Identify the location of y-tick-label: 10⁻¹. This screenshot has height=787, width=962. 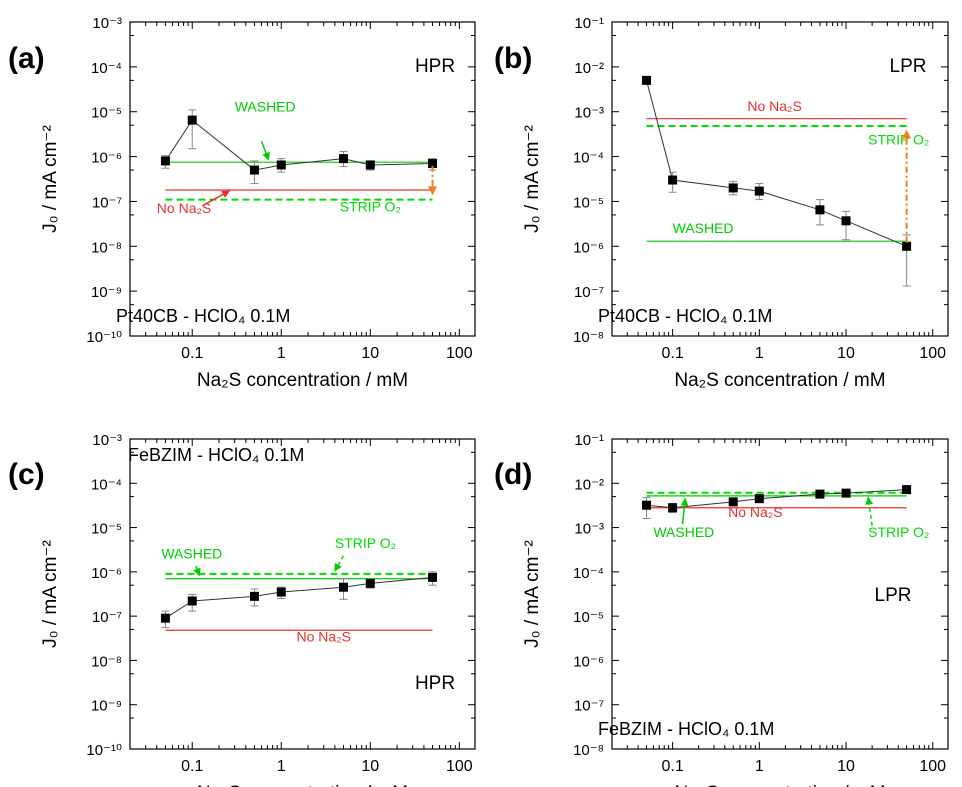
(589, 440).